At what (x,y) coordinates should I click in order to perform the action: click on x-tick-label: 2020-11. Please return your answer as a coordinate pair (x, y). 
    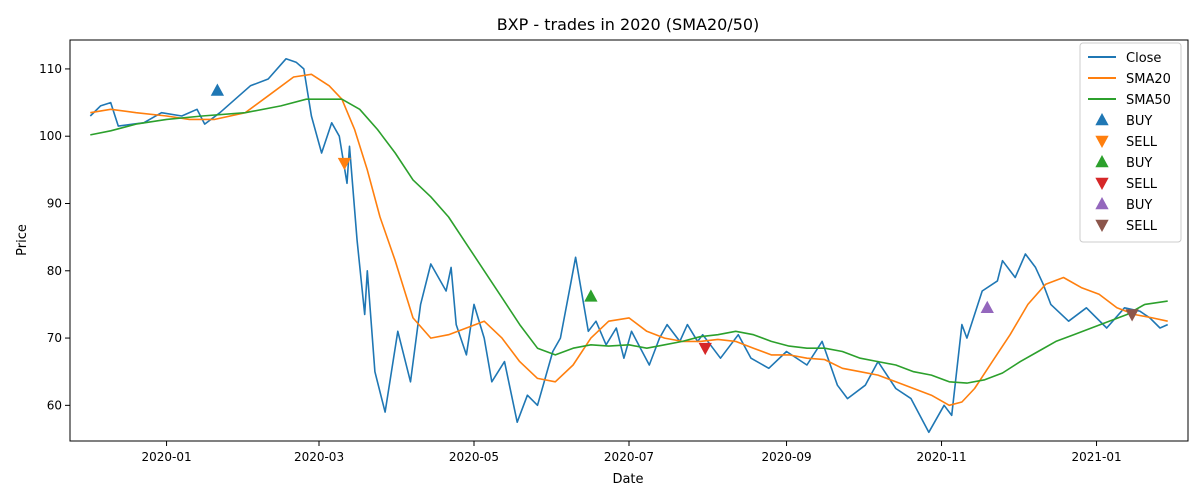
    Looking at the image, I should click on (941, 457).